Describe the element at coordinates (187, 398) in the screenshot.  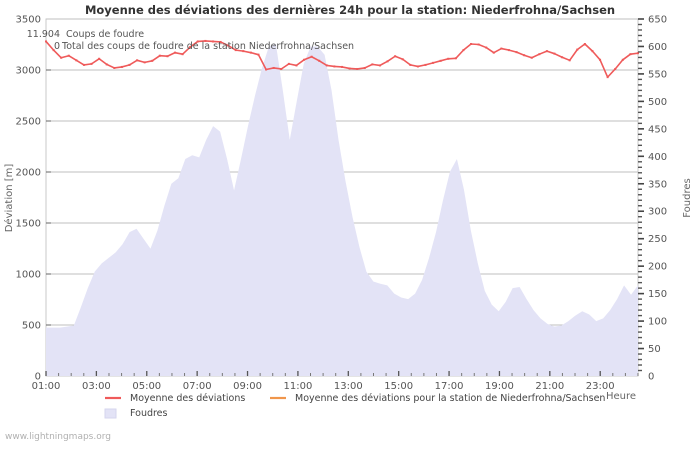
I see `legend-label: Moyenne des déviations` at that location.